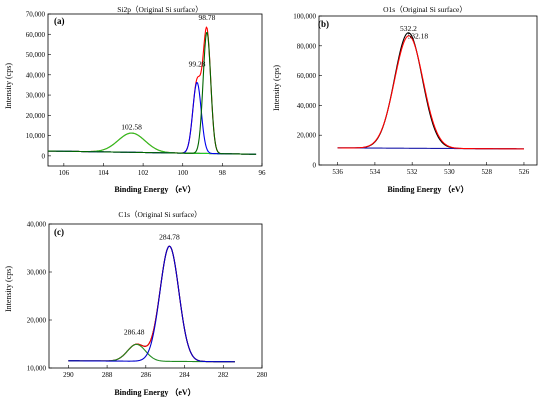  What do you see at coordinates (315, 166) in the screenshot?
I see `panel-b-ytick-label: 0` at bounding box center [315, 166].